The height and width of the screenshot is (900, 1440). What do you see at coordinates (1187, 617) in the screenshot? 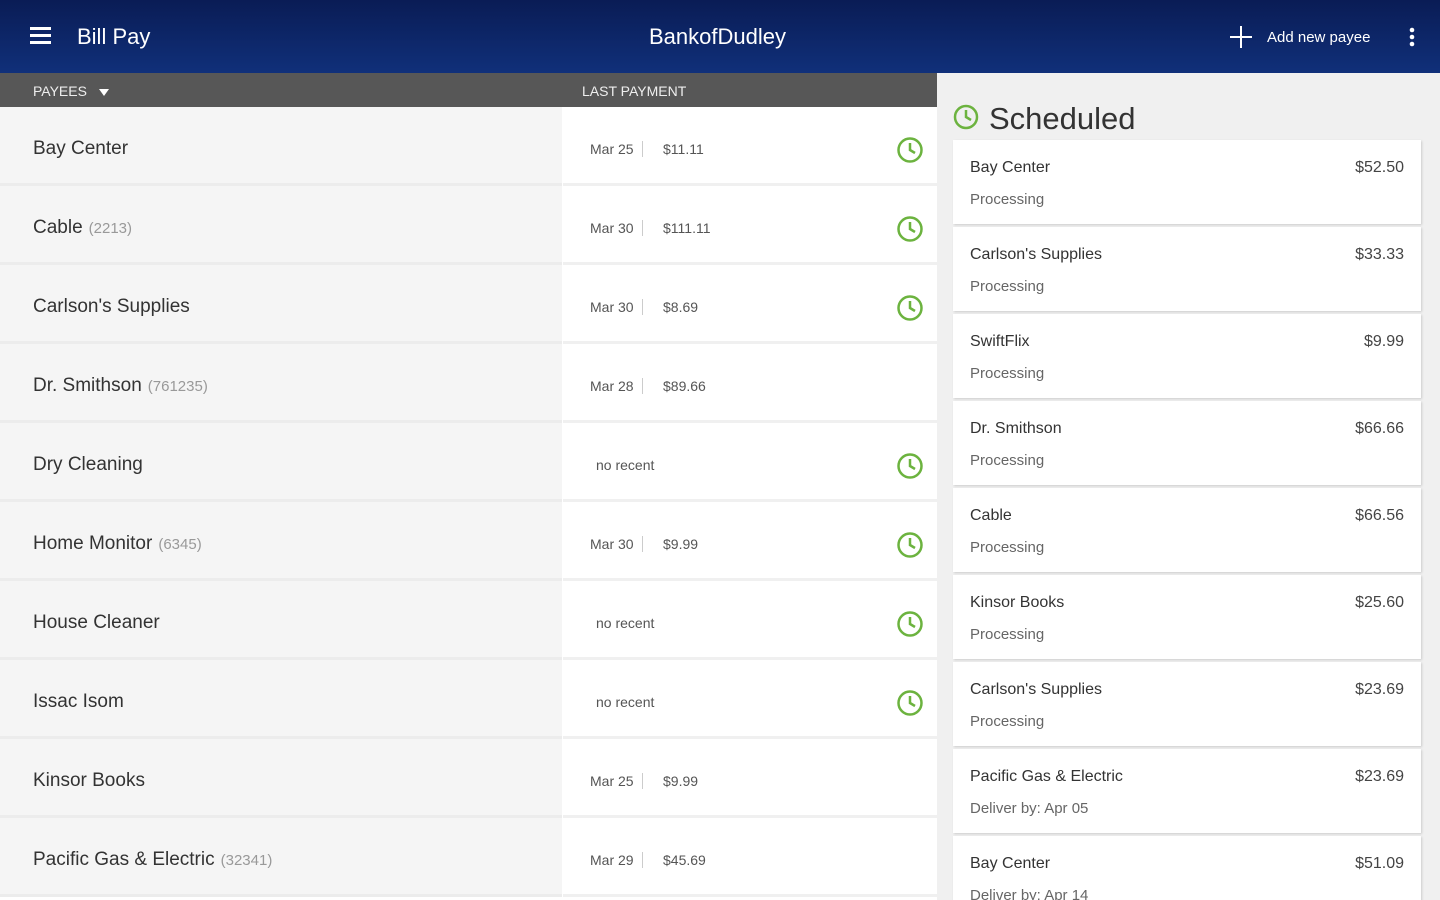
I see `scheduled-card: Kinsor Books $25.60 Processing` at bounding box center [1187, 617].